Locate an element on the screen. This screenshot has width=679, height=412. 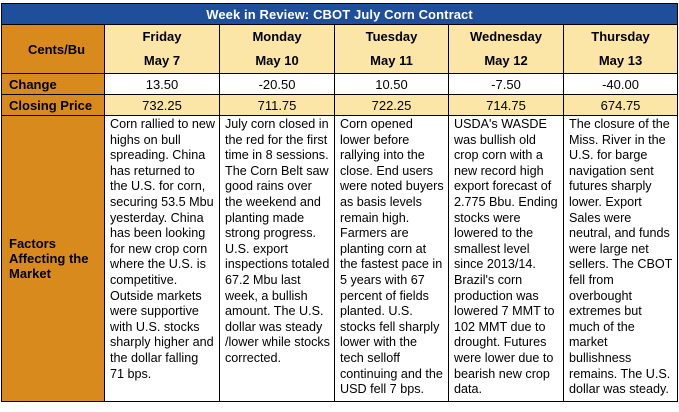
change-cell-monday: -20.50 is located at coordinates (277, 84).